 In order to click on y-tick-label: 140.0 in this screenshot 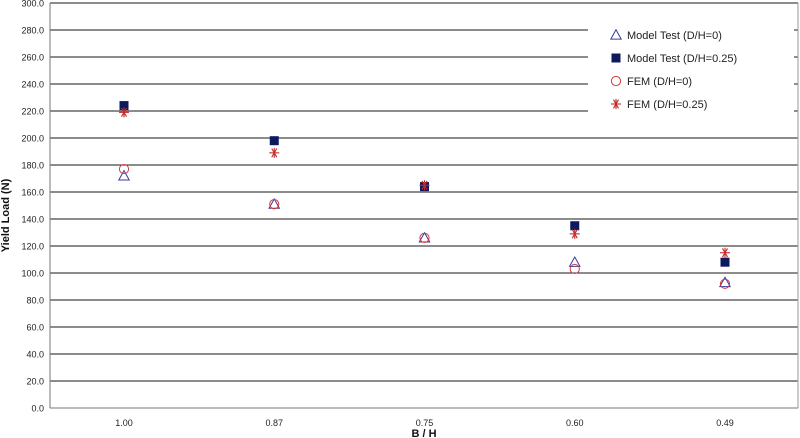, I will do `click(32, 220)`.